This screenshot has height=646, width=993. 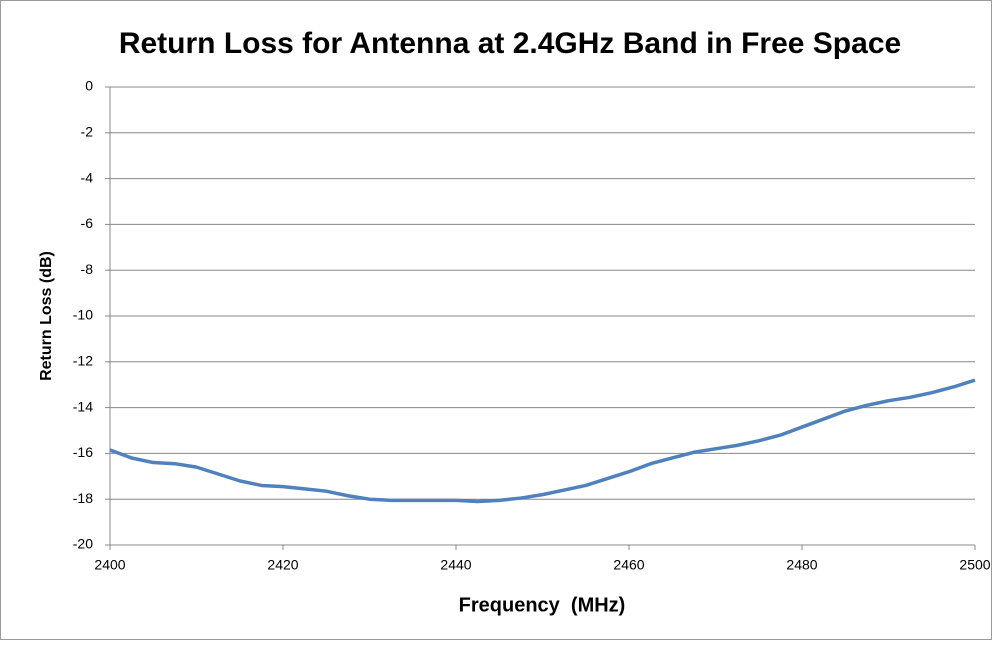 I want to click on y-tick-label: -14, so click(x=83, y=406).